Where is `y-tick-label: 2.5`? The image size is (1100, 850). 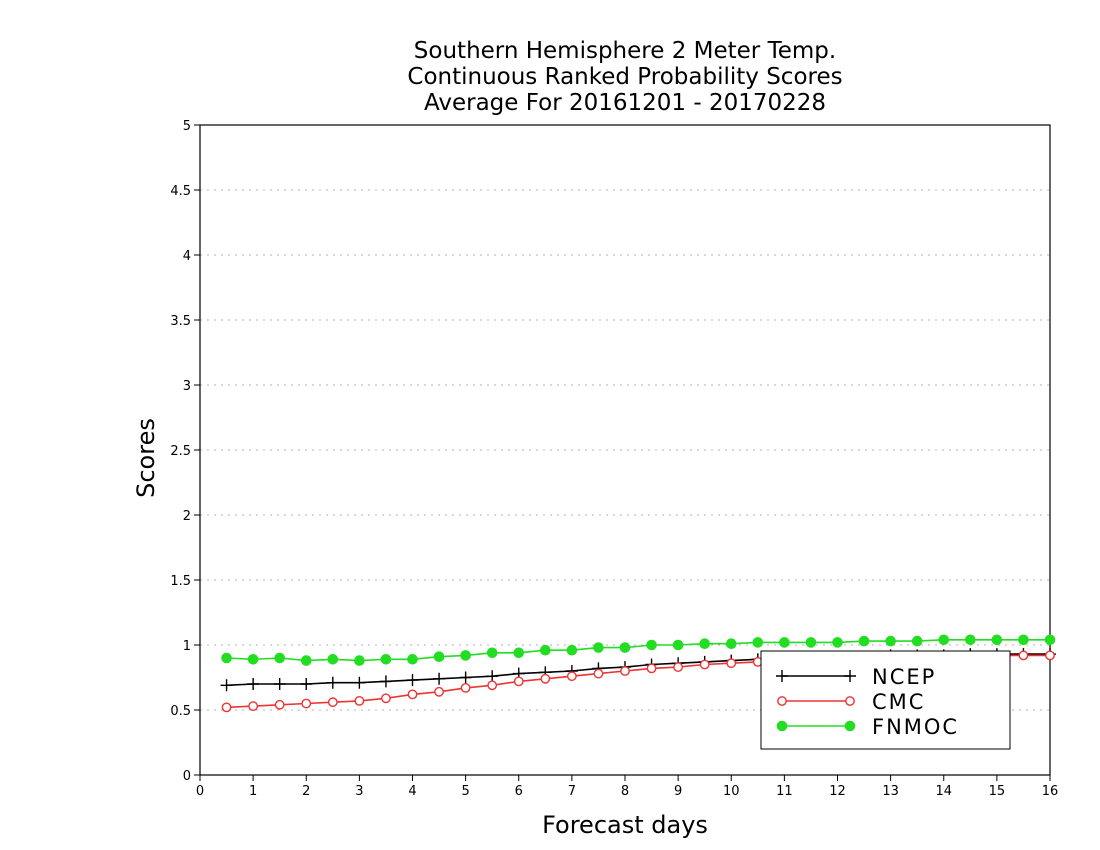
y-tick-label: 2.5 is located at coordinates (180, 451).